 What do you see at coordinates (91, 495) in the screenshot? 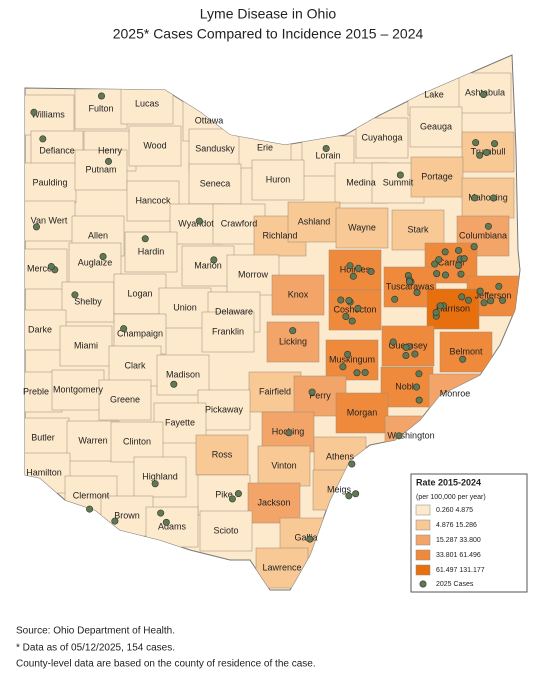
I see `county-label: Clermont` at bounding box center [91, 495].